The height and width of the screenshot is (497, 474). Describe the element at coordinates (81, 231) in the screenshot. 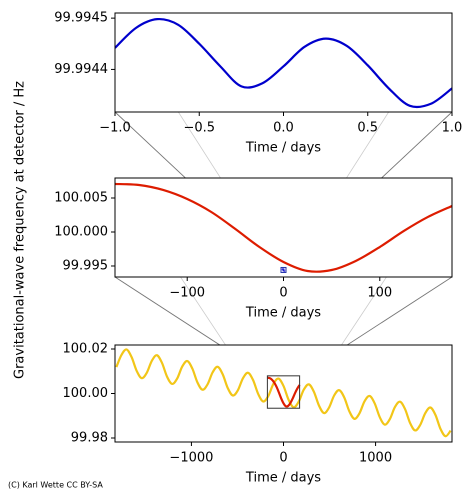

I see `y-tick-label: 100.000` at that location.